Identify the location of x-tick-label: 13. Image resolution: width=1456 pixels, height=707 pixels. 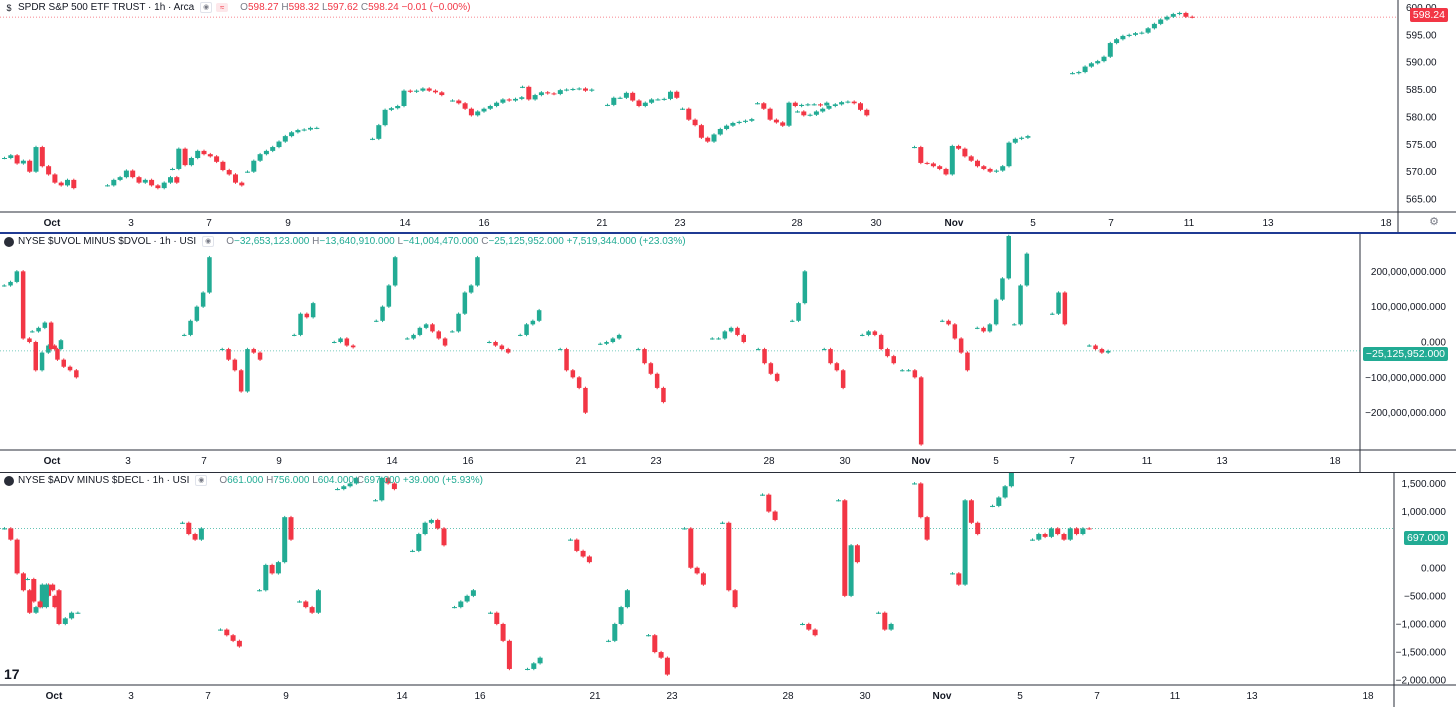
(1268, 223).